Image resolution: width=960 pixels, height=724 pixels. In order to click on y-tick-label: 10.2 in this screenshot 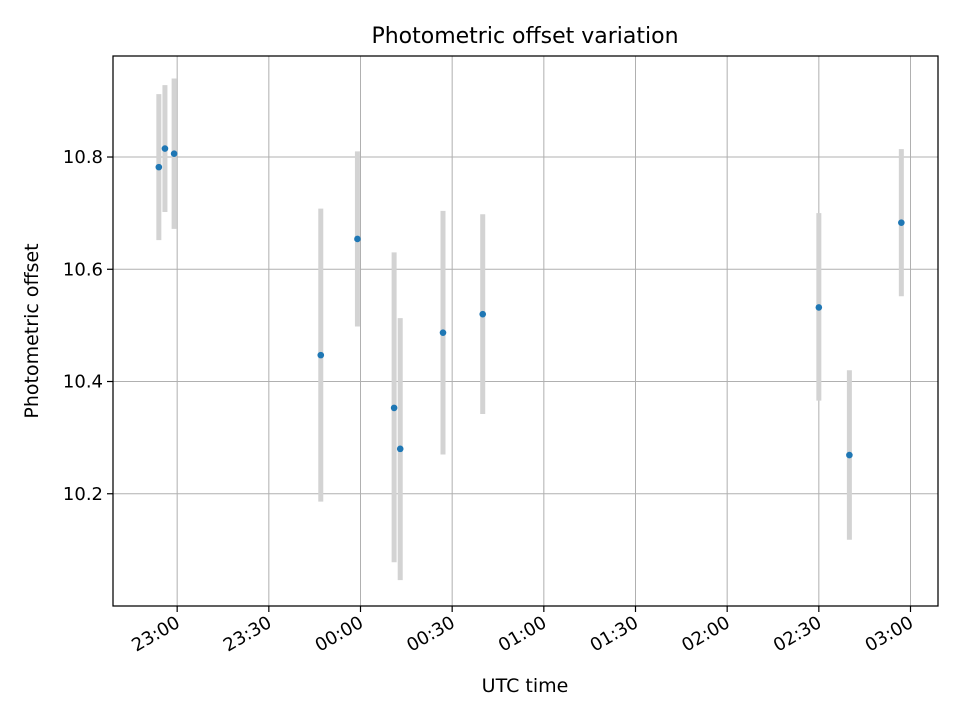, I will do `click(83, 494)`.